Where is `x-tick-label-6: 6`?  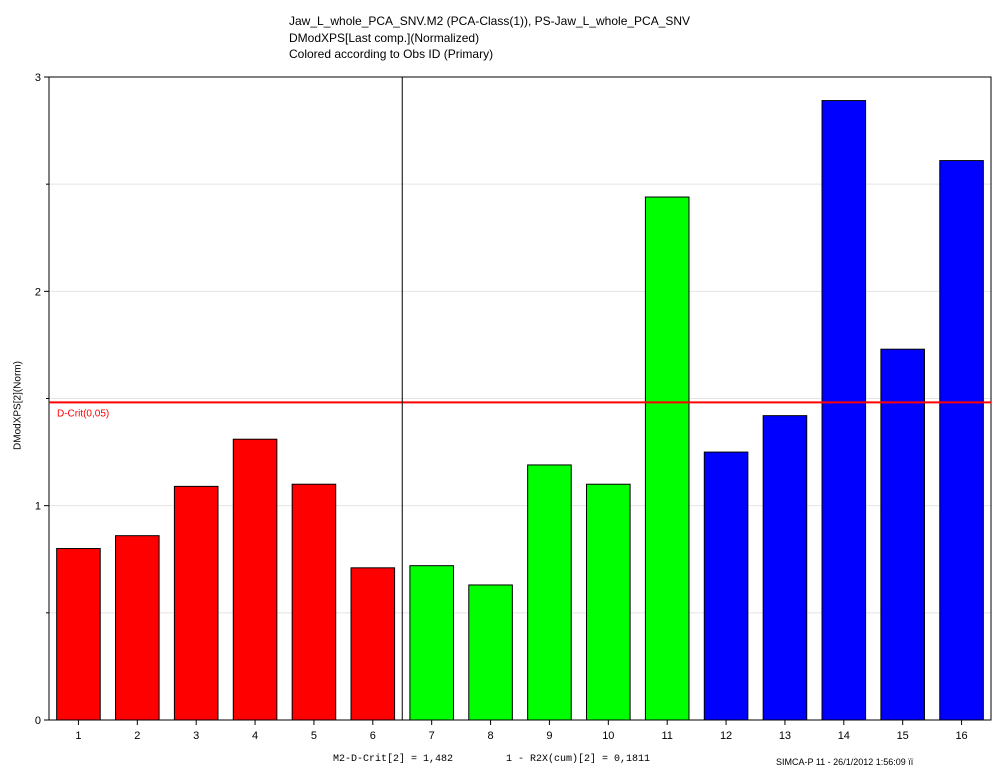 x-tick-label-6: 6 is located at coordinates (373, 736).